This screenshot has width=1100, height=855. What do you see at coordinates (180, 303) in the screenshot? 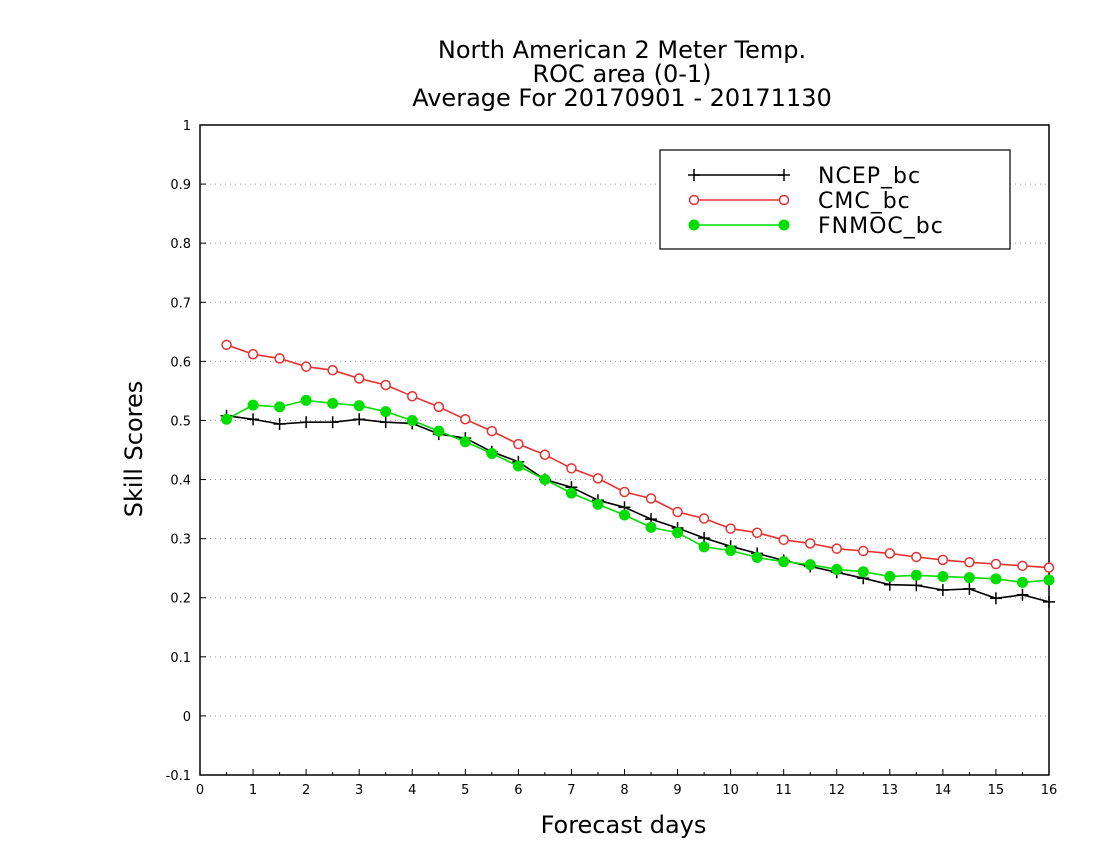
I see `y-tick-label: 0.7` at bounding box center [180, 303].